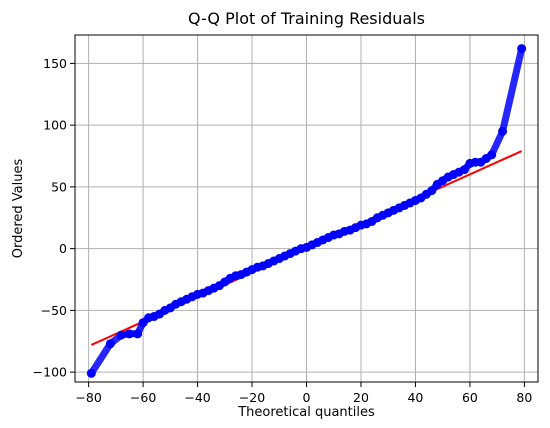  What do you see at coordinates (470, 397) in the screenshot?
I see `x-tick-label: 60` at bounding box center [470, 397].